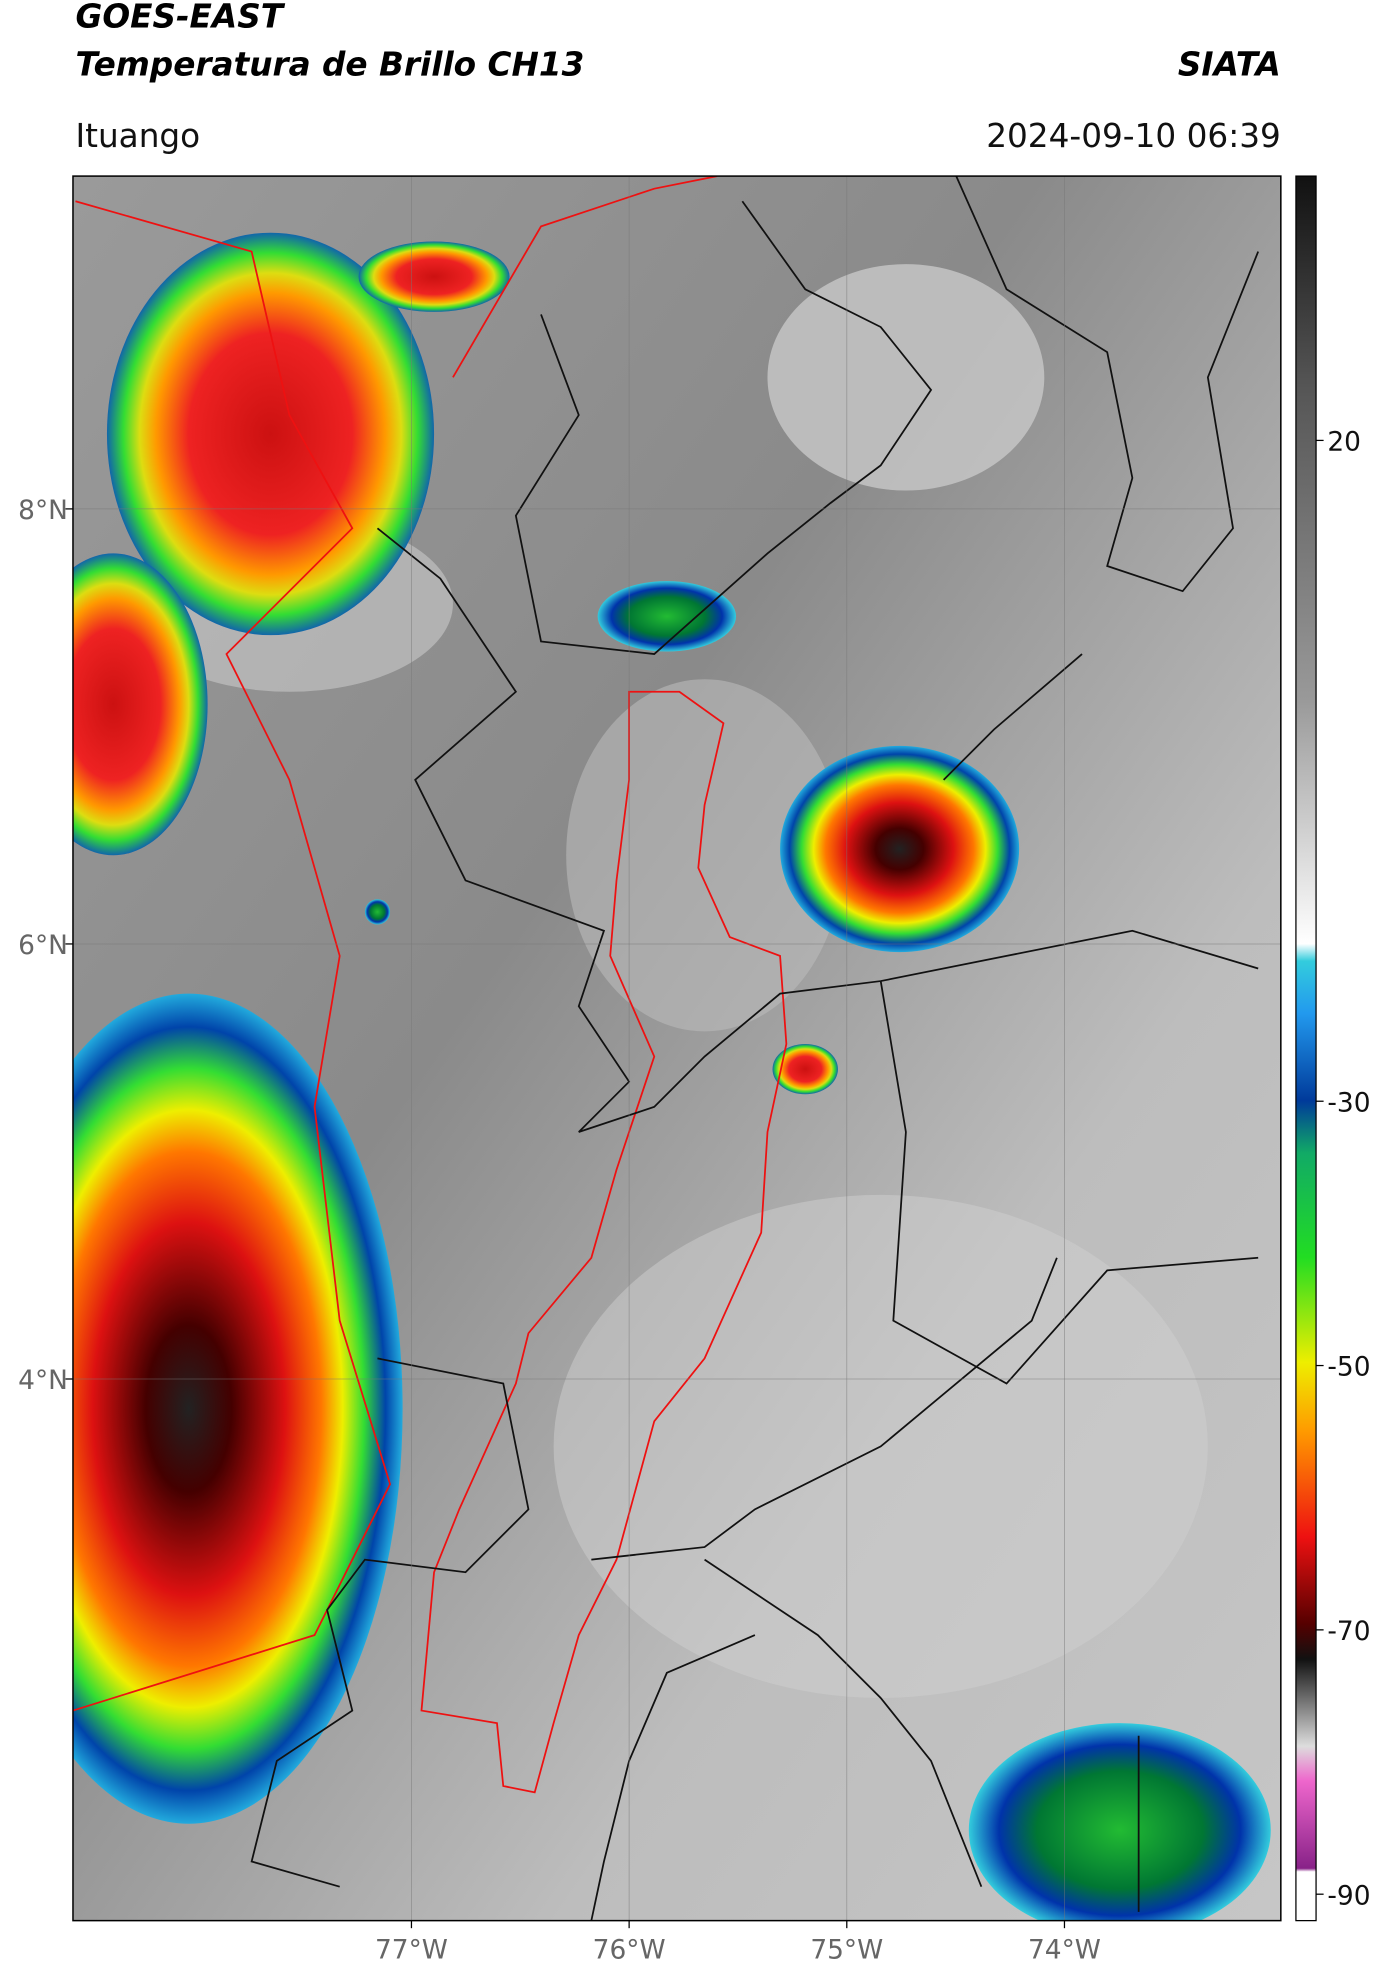 The height and width of the screenshot is (1981, 1384). I want to click on colorbar-tick-label: -70, so click(1348, 1631).